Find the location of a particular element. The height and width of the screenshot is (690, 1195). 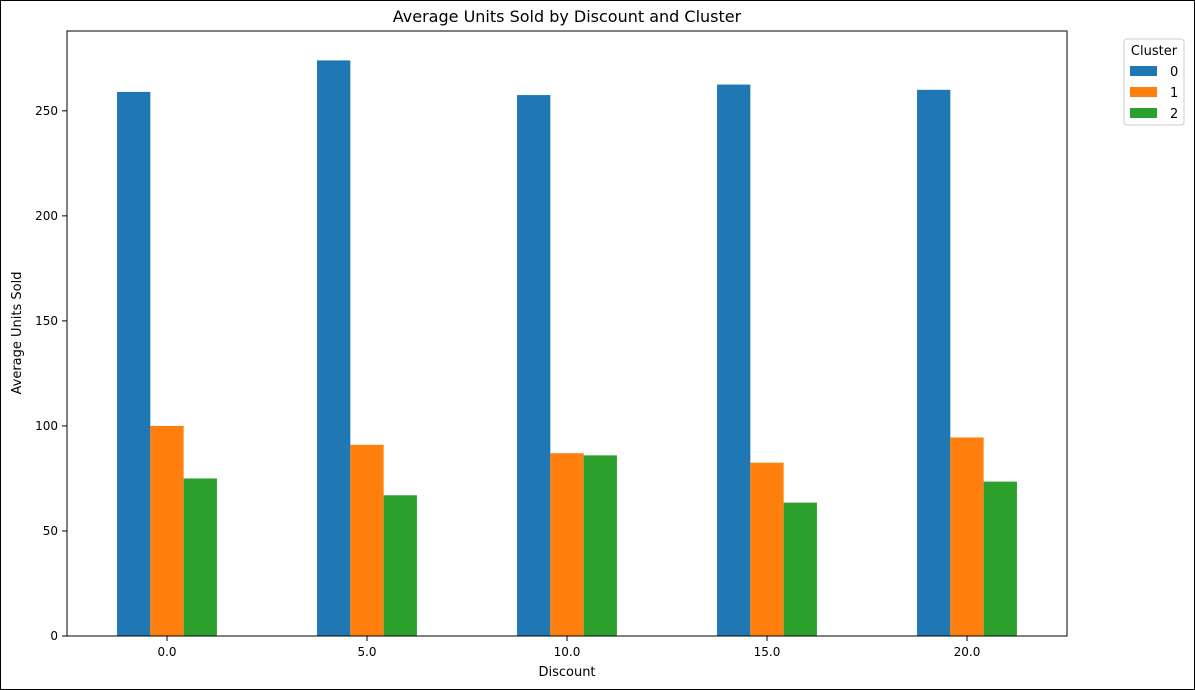

bar-cluster-1-discount-15.0 is located at coordinates (767, 549).